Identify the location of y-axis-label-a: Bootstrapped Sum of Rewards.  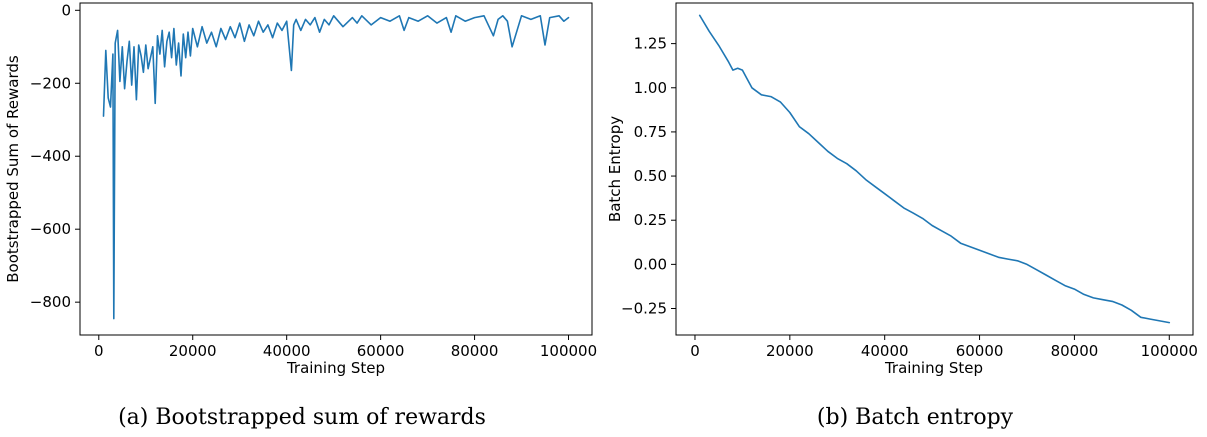
(13, 169).